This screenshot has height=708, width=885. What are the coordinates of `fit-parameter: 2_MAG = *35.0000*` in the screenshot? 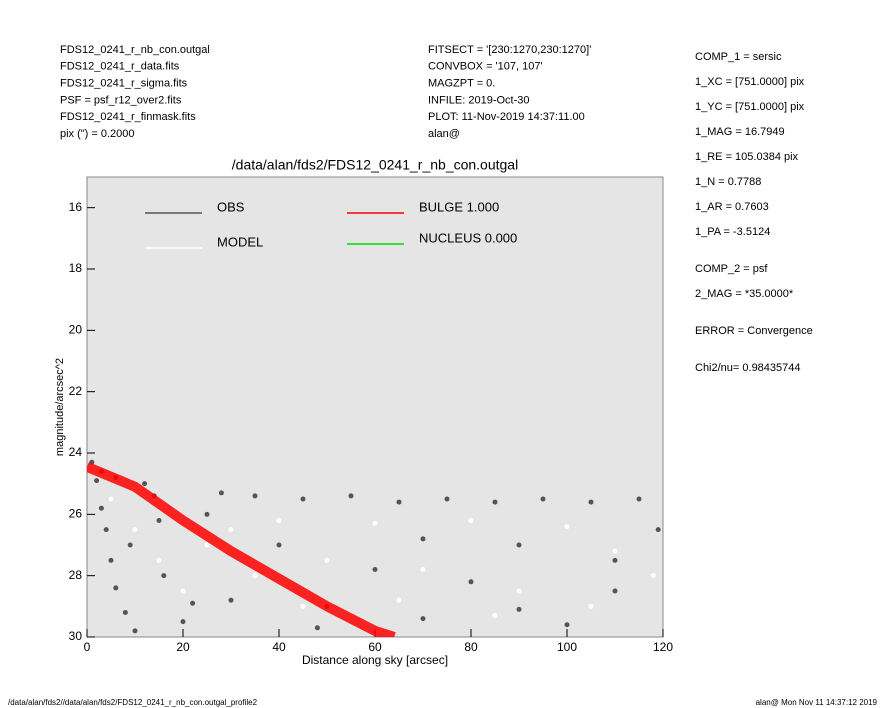 It's located at (744, 294).